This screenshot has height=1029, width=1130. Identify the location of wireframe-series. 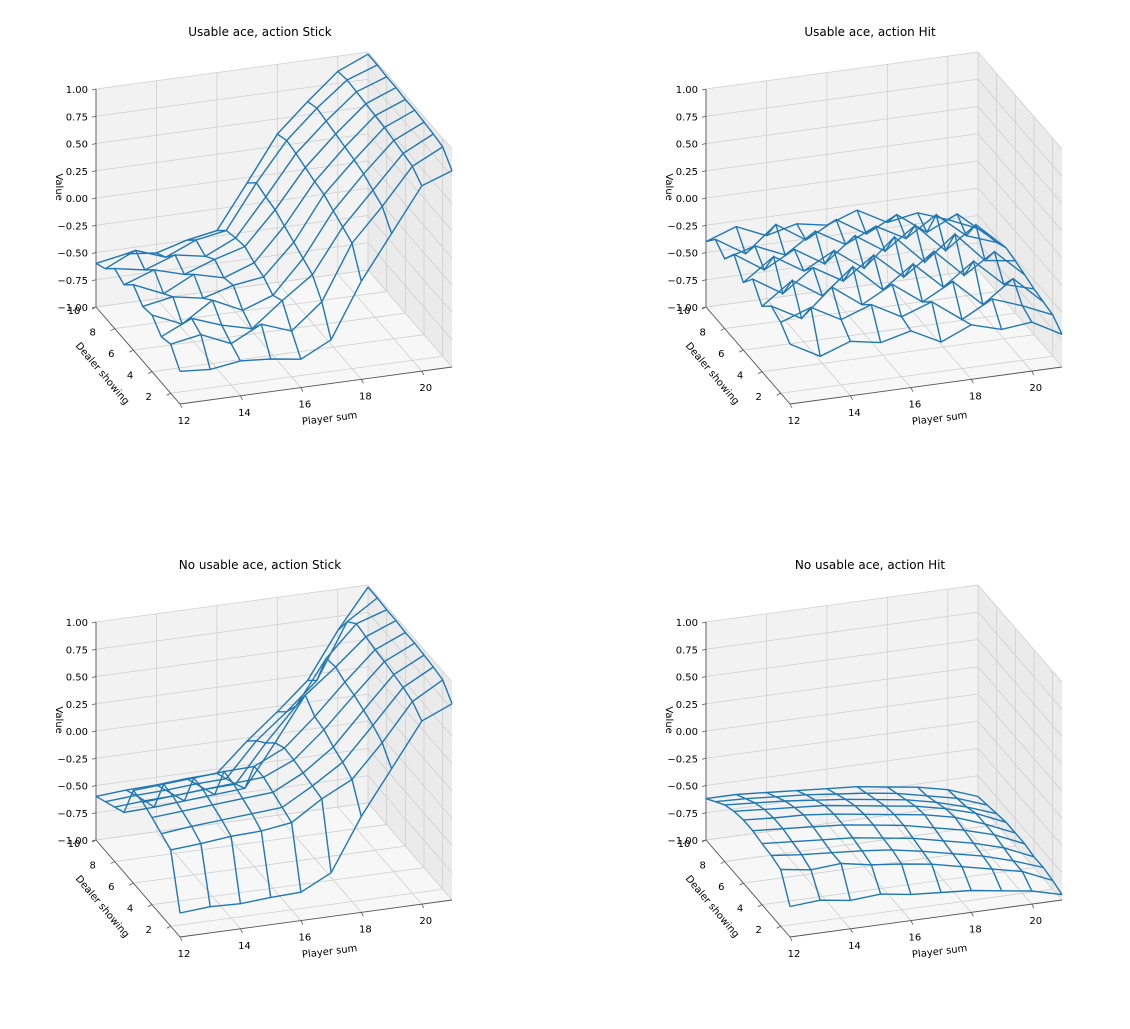
(884, 283).